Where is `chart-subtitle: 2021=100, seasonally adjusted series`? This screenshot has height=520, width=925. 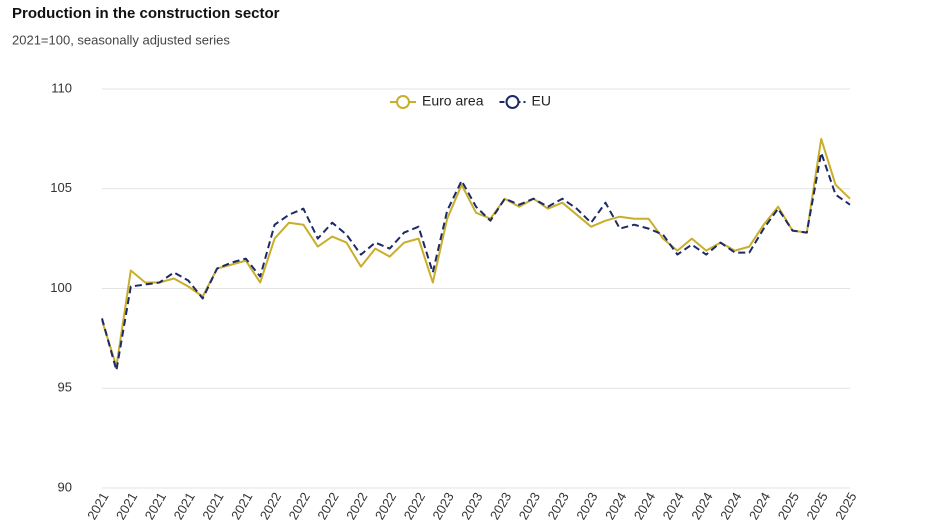 chart-subtitle: 2021=100, seasonally adjusted series is located at coordinates (121, 39).